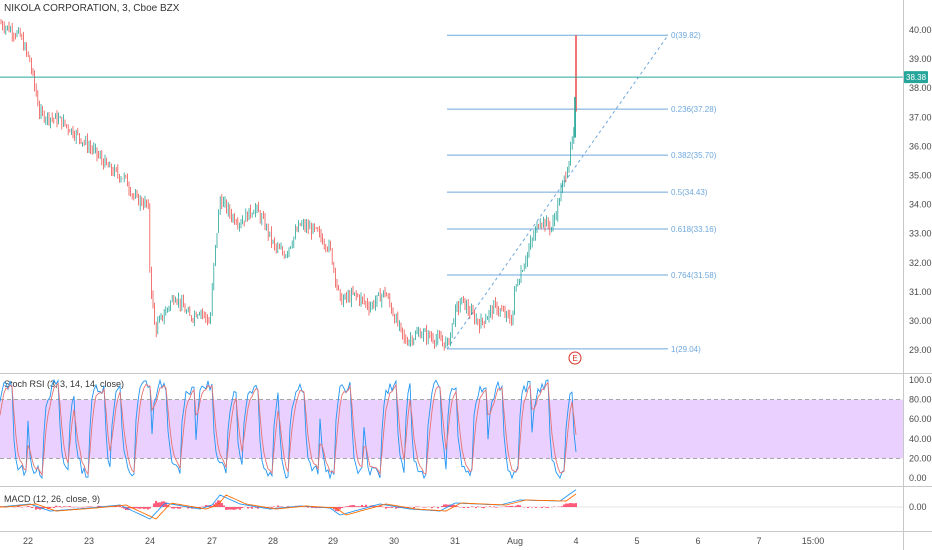  I want to click on stoch-k-line, so click(288, 429).